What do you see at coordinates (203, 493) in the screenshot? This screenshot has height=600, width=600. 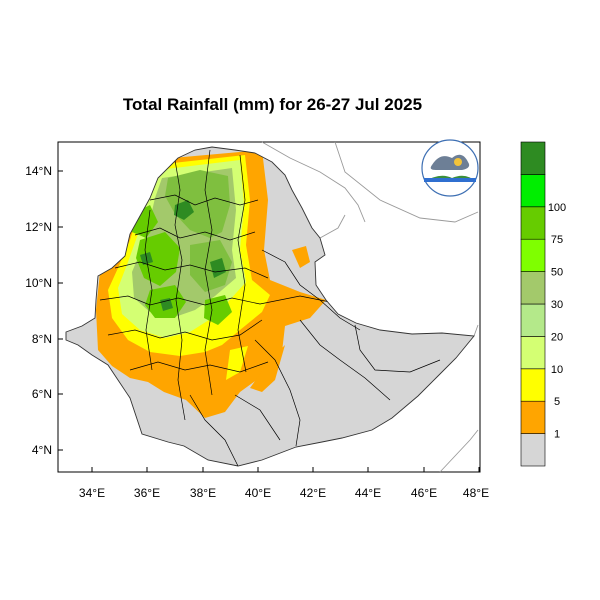 I see `x-tick-label: 38°E` at bounding box center [203, 493].